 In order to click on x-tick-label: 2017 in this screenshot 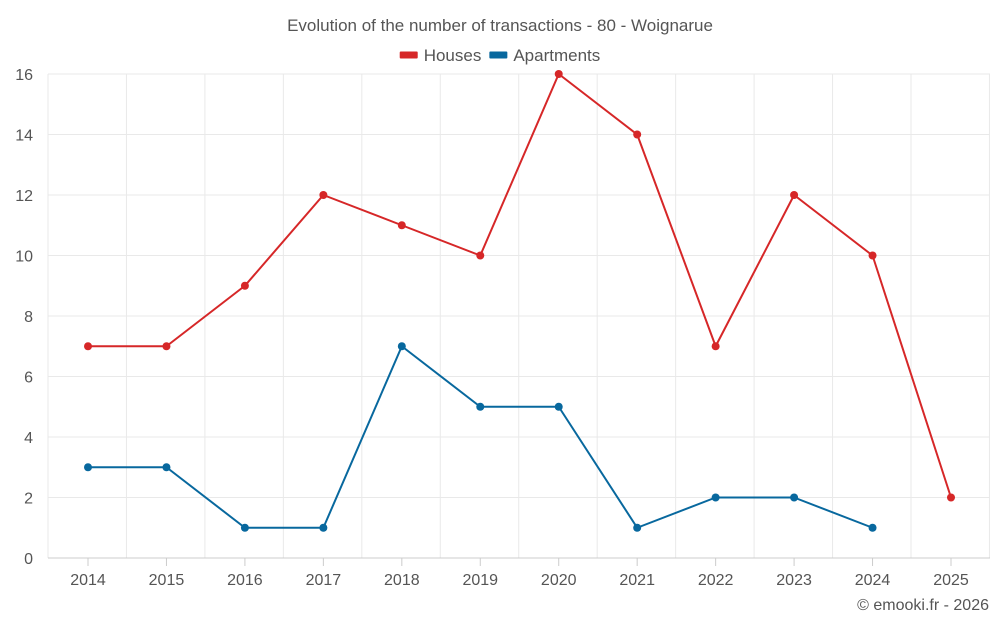, I will do `click(324, 580)`.